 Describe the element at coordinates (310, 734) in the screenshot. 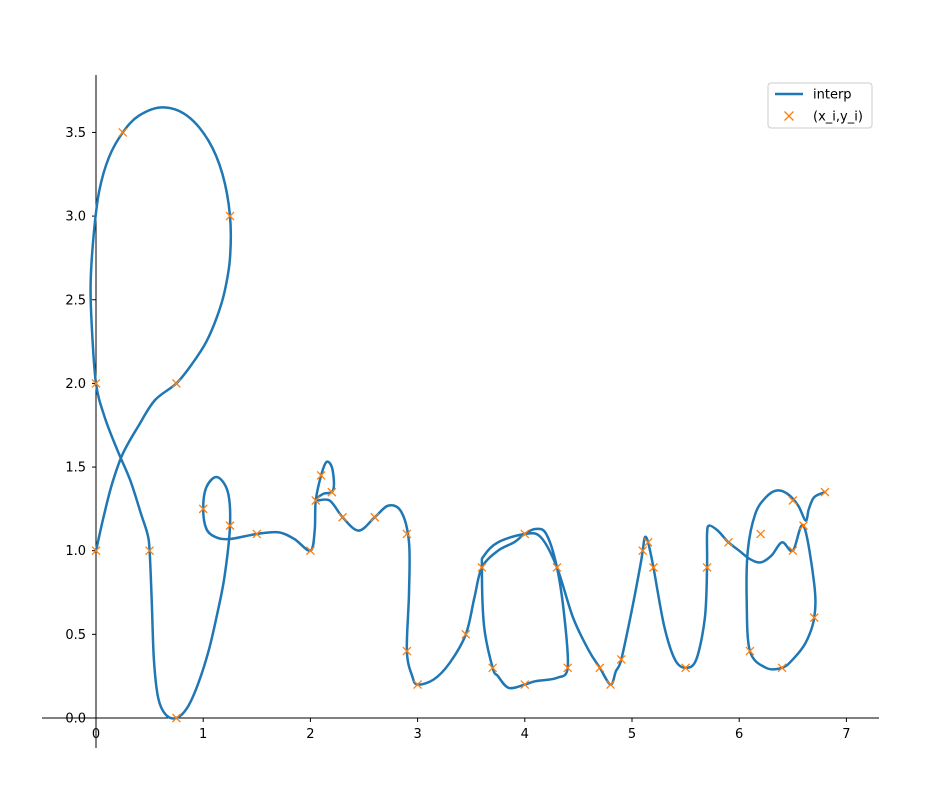

I see `x-tick-label: 2` at that location.